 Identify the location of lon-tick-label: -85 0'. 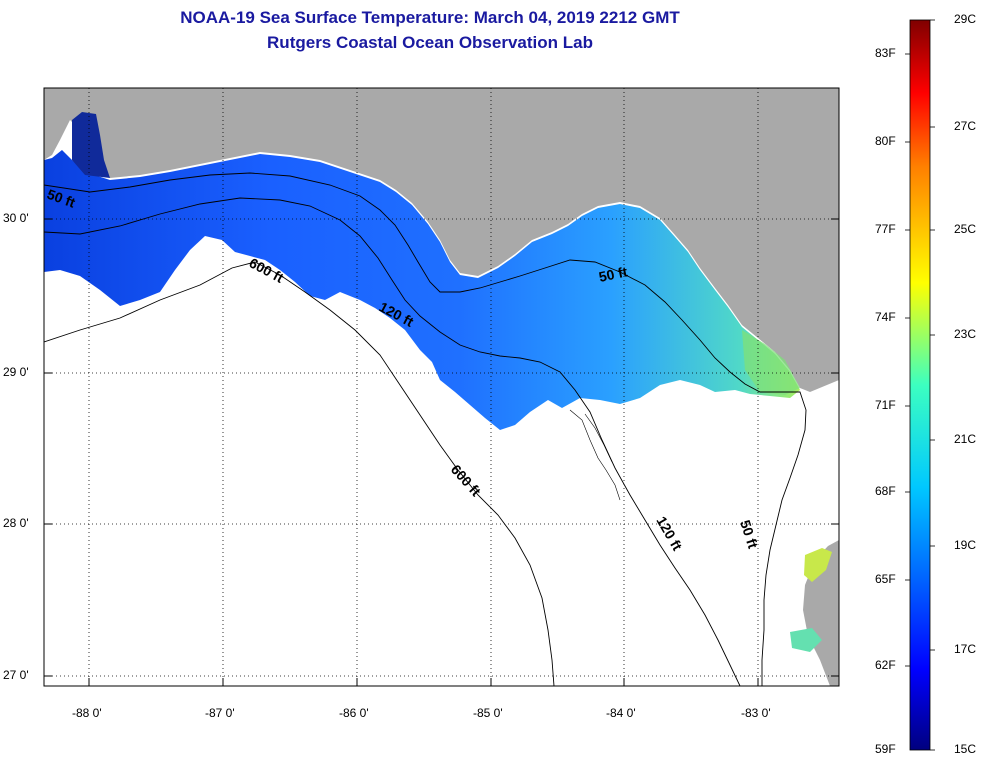
(488, 713).